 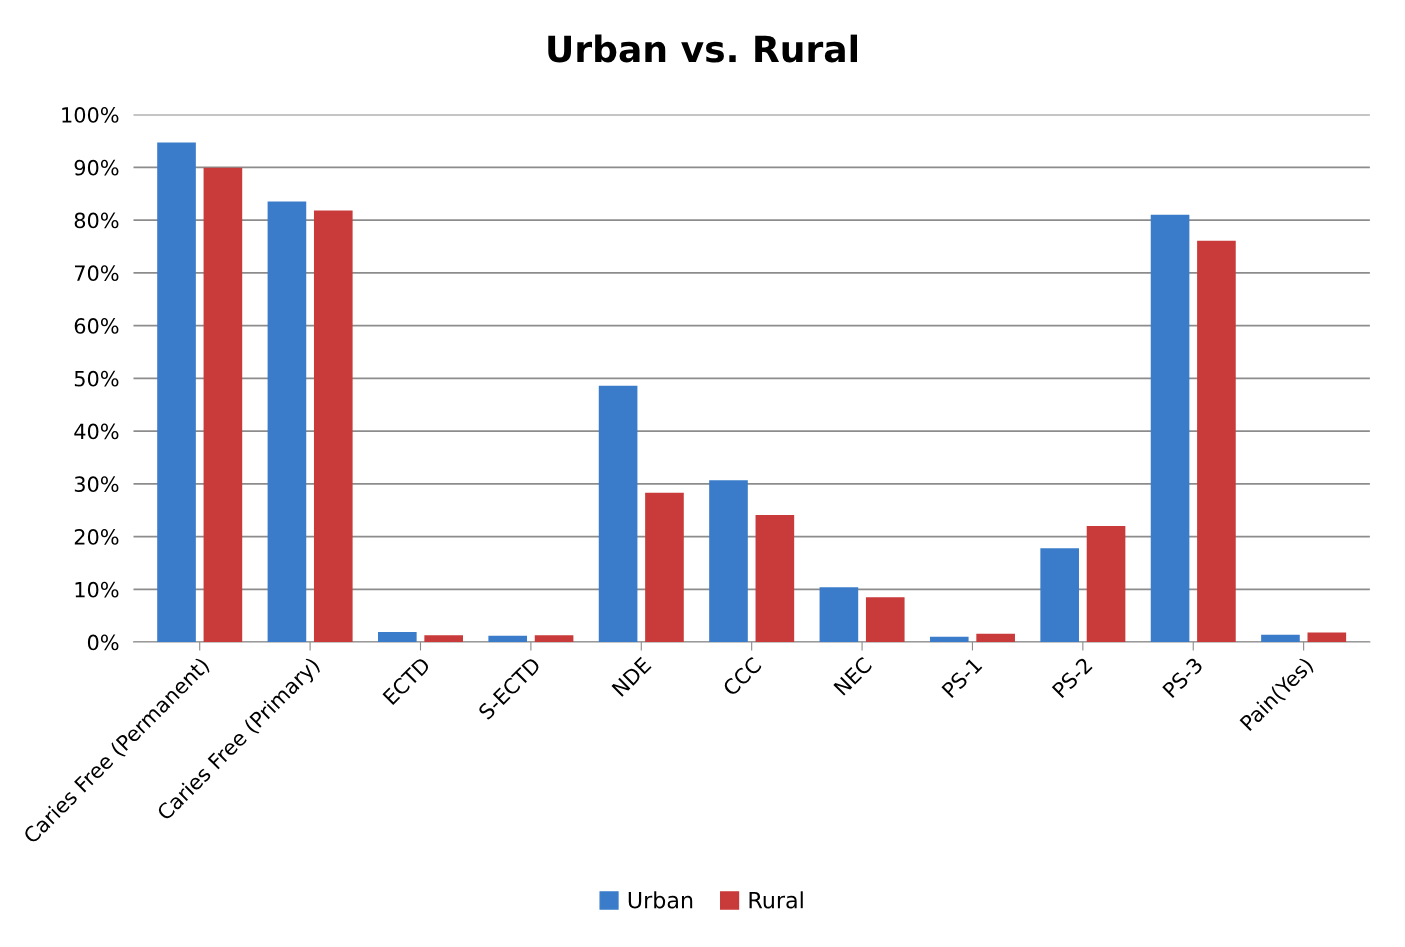 I want to click on y-tick-label: 50%, so click(x=96, y=378).